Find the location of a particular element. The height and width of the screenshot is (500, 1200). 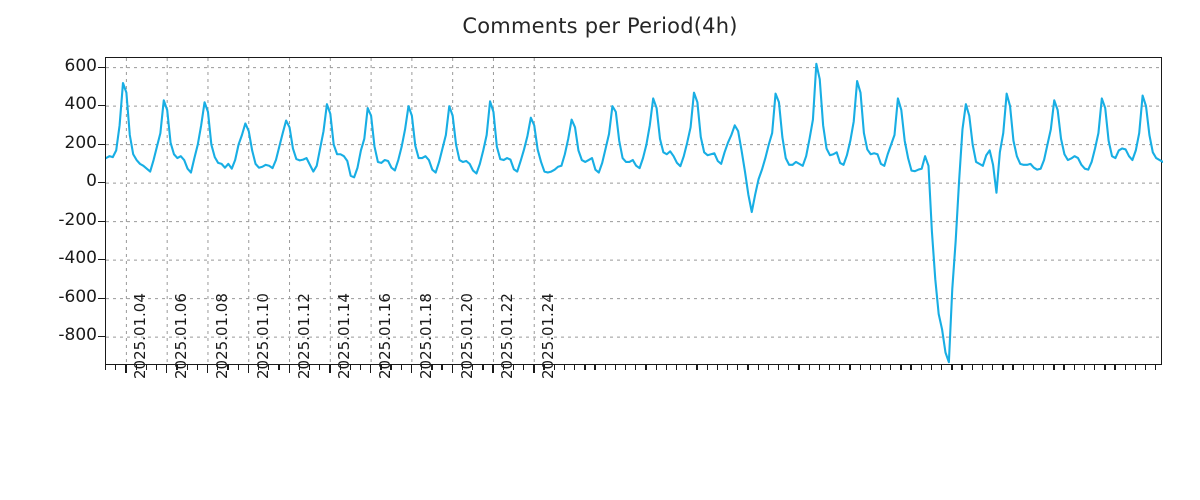

y-tick-label: -600 is located at coordinates (77, 296).